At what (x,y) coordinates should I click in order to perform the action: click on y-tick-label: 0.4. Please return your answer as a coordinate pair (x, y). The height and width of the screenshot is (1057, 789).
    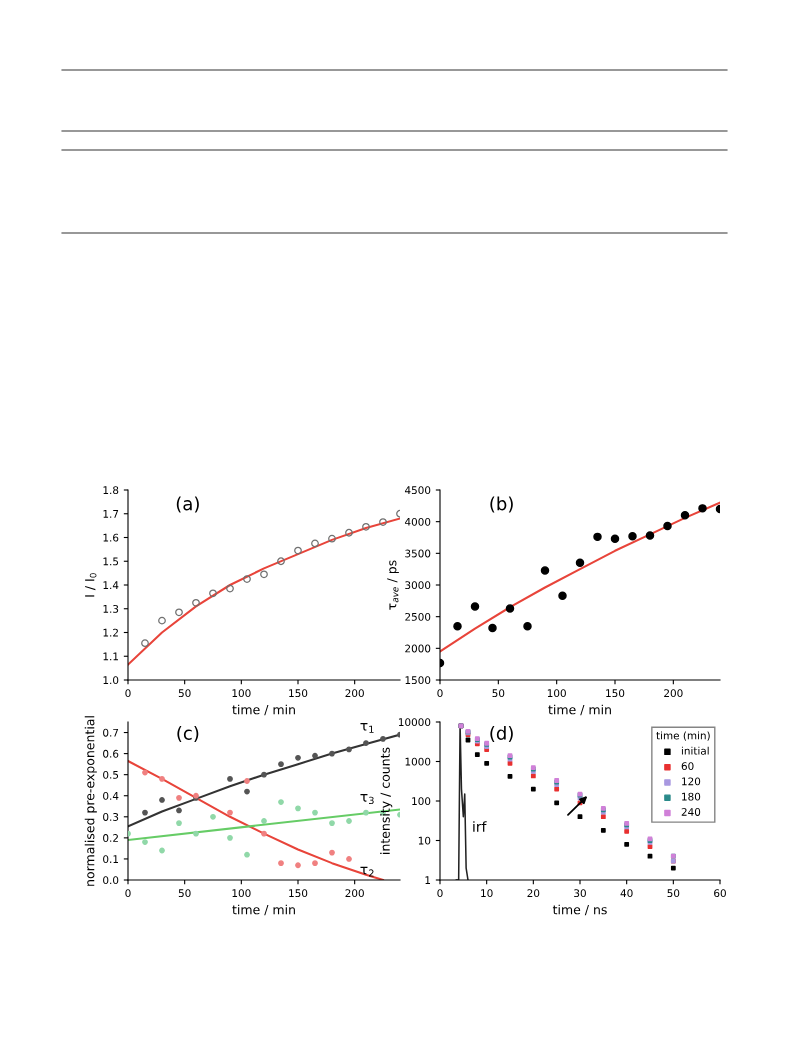
    Looking at the image, I should click on (111, 795).